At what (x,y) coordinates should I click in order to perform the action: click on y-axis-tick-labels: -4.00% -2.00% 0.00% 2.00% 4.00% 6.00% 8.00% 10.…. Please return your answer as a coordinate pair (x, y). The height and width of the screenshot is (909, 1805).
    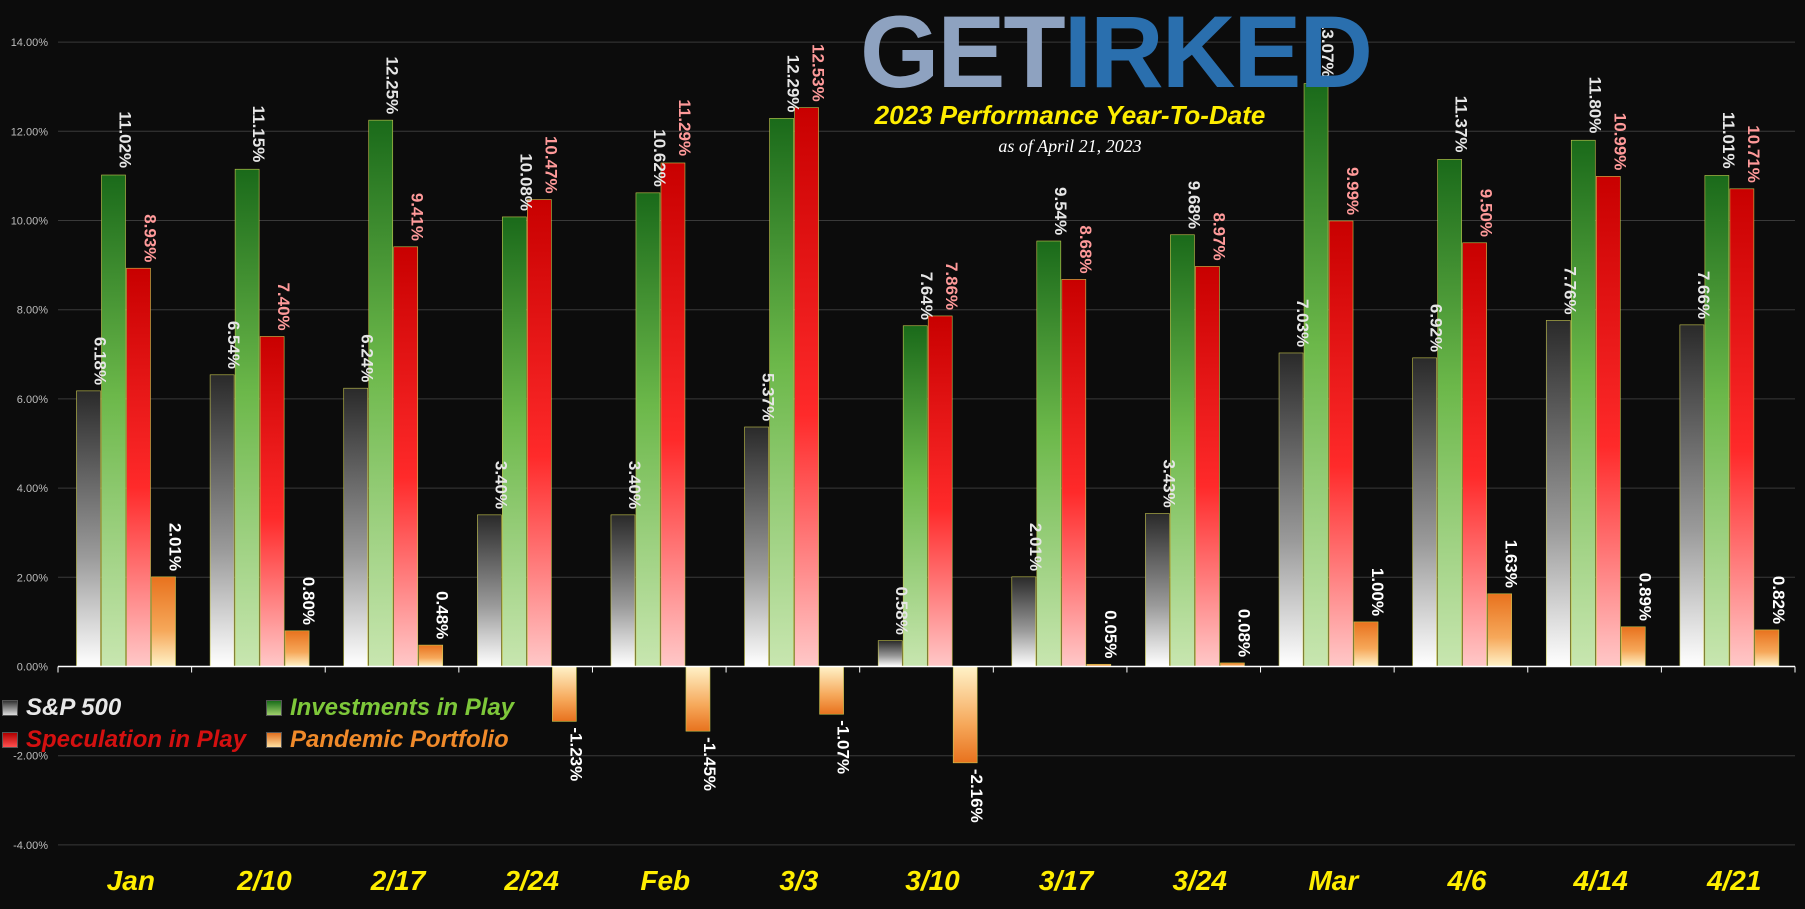
    Looking at the image, I should click on (30, 444).